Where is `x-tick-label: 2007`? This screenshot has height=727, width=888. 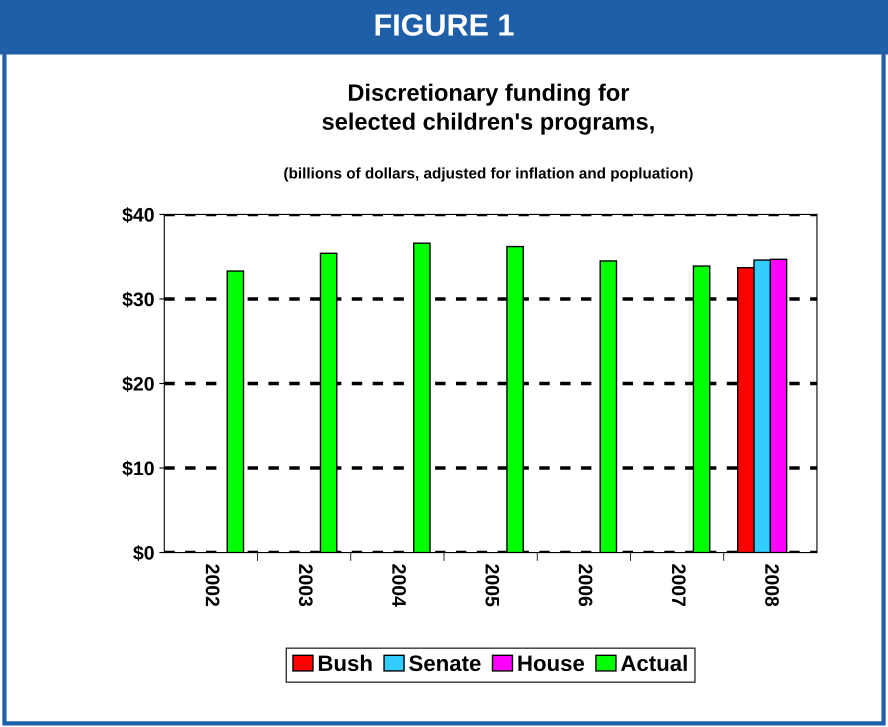 x-tick-label: 2007 is located at coordinates (679, 585).